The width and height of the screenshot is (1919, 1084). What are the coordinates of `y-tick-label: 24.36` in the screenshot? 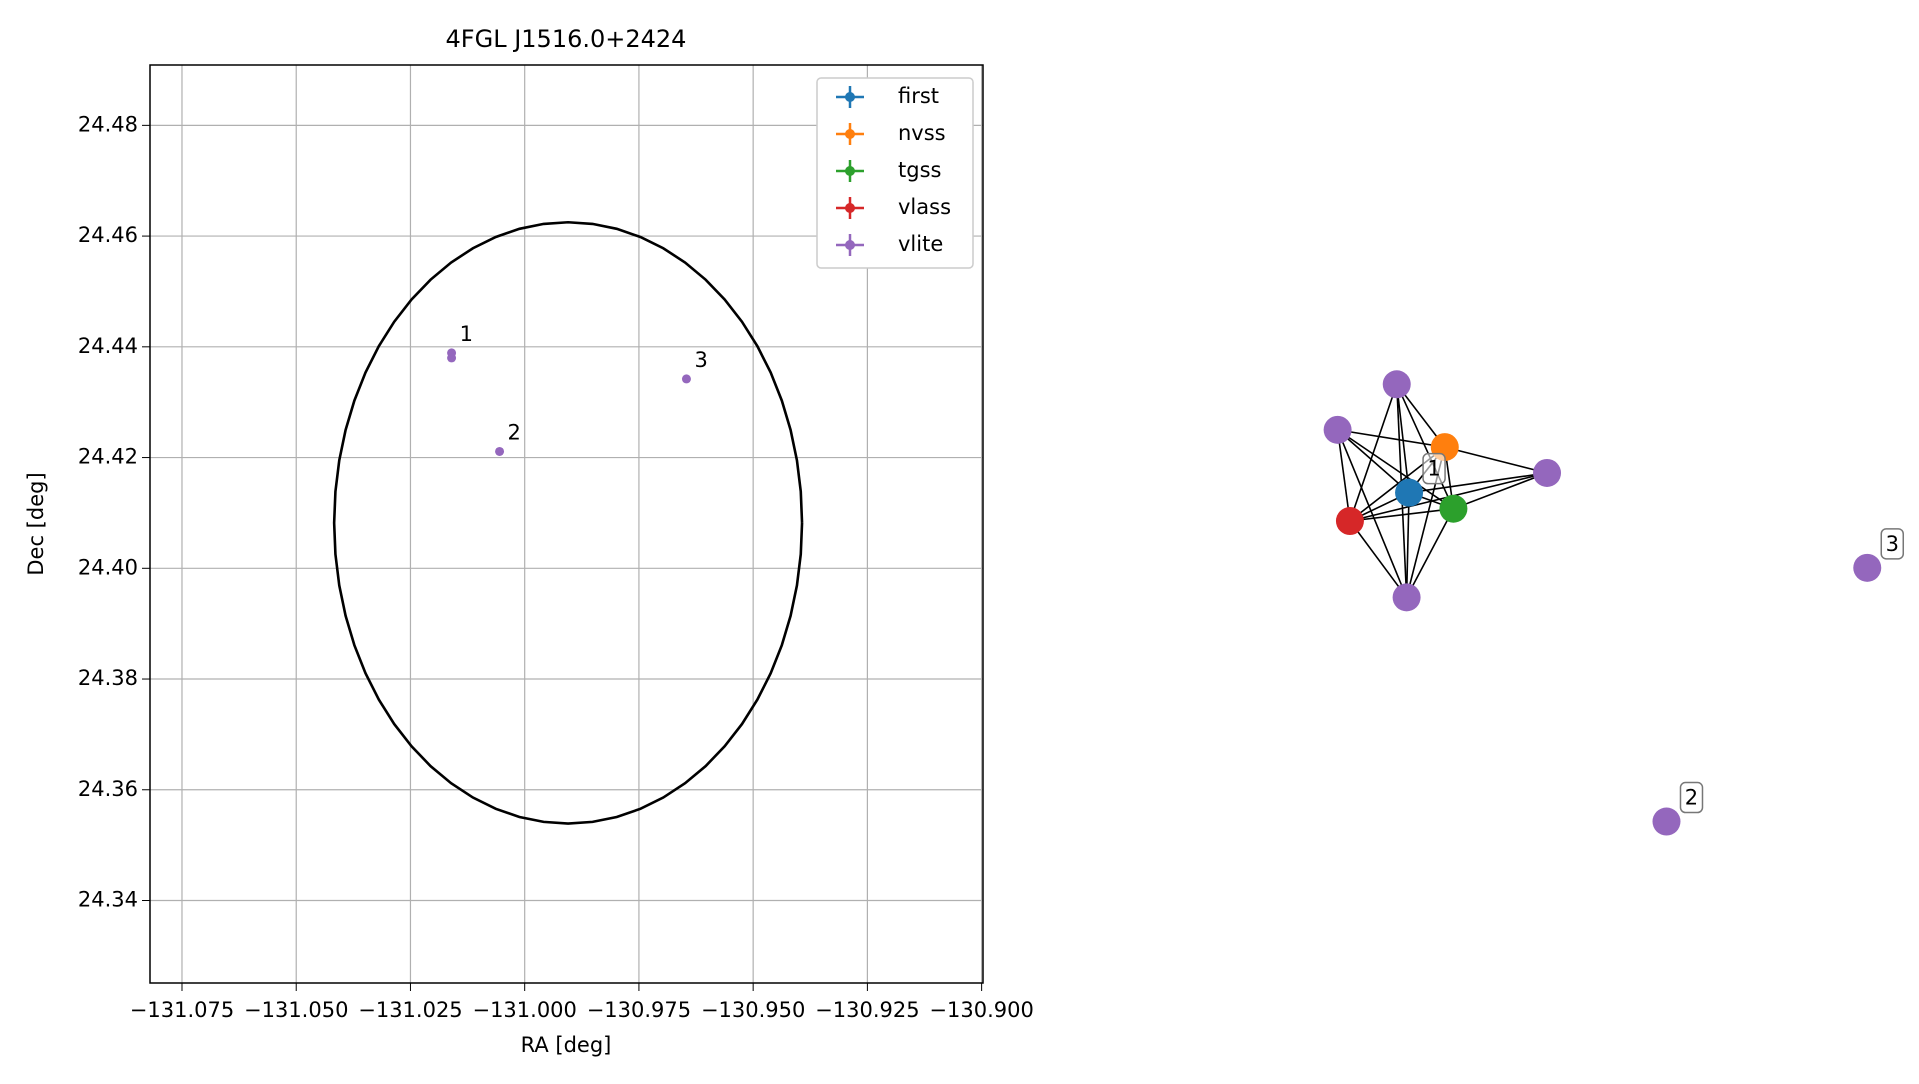 It's located at (108, 789).